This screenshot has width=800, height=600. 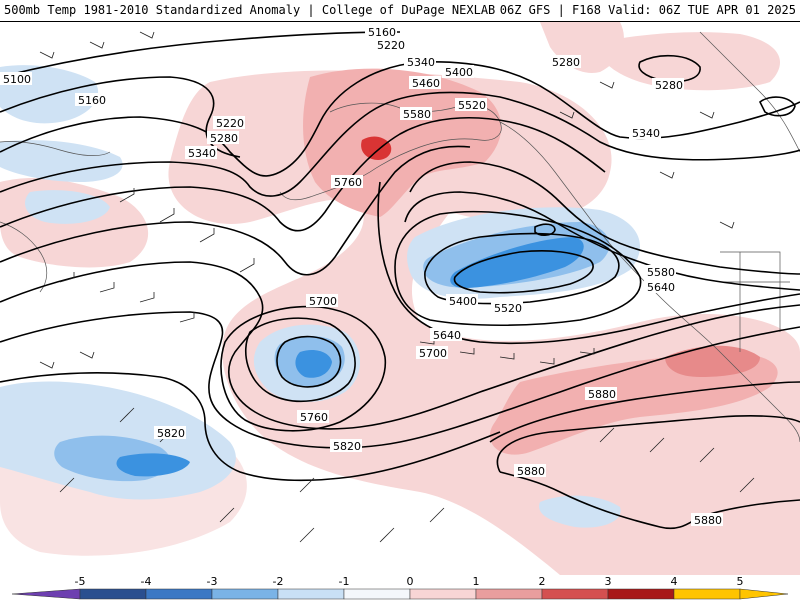 What do you see at coordinates (608, 581) in the screenshot?
I see `colorbar-tick-label: 3` at bounding box center [608, 581].